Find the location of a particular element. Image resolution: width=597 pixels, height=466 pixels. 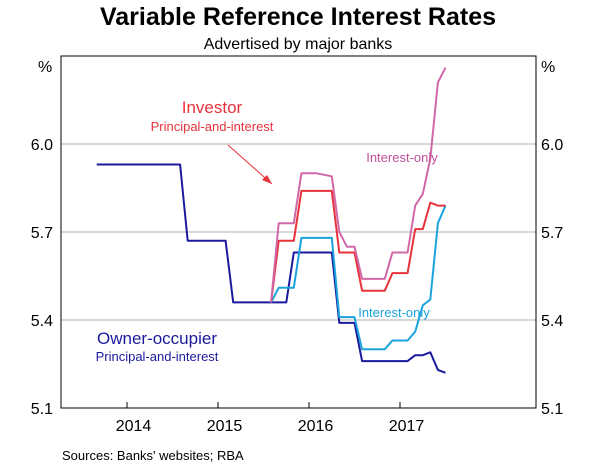

x-tick-label: 2016 is located at coordinates (316, 426).